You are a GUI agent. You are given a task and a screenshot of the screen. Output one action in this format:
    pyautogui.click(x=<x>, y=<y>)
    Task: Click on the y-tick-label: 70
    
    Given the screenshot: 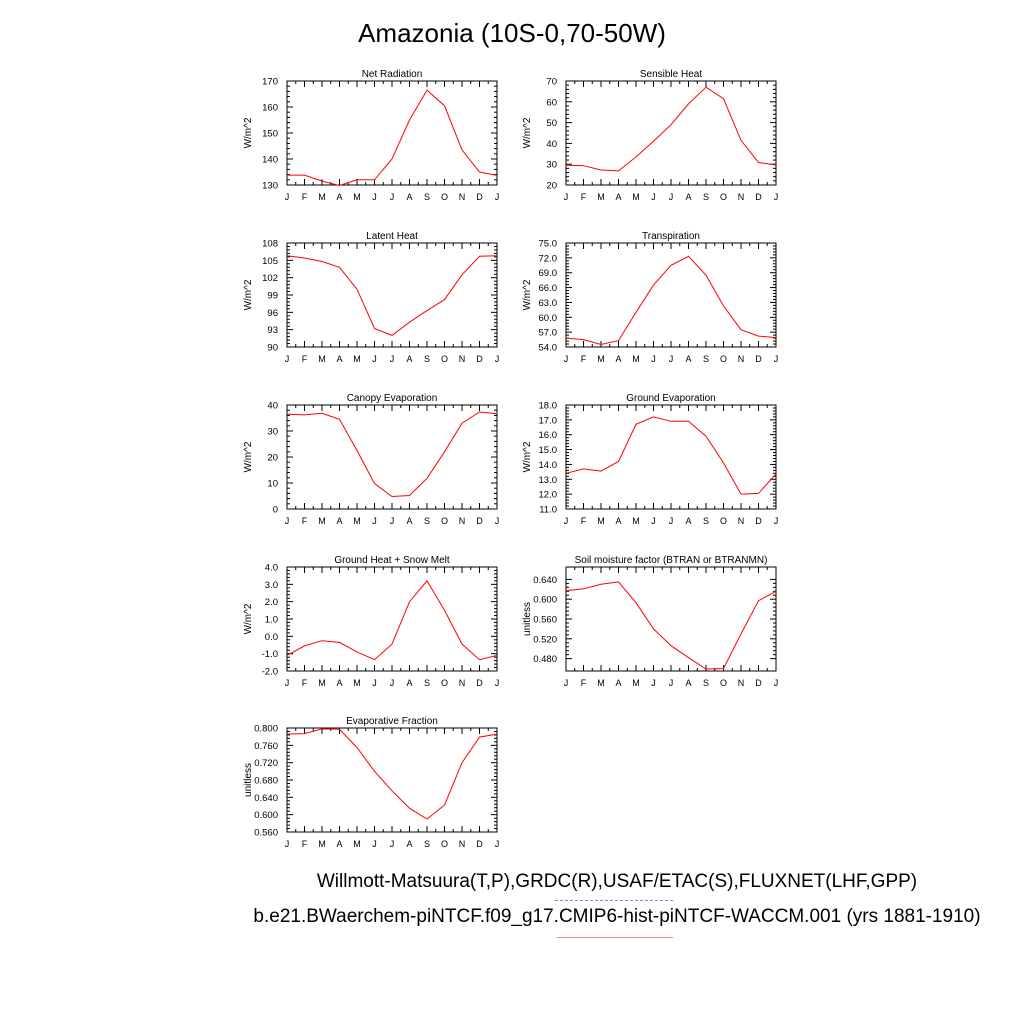 What is the action you would take?
    pyautogui.click(x=551, y=82)
    